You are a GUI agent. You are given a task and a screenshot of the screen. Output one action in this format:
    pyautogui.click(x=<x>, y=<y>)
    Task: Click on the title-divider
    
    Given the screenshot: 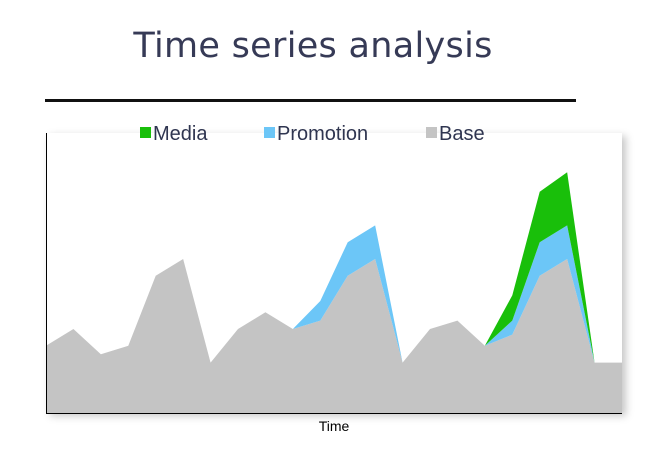 What is the action you would take?
    pyautogui.click(x=310, y=100)
    